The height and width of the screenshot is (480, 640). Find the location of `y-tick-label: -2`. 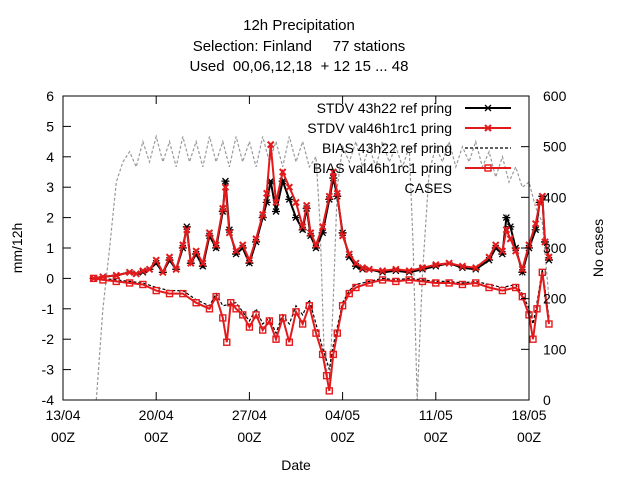

y-tick-label: -2 is located at coordinates (48, 339).